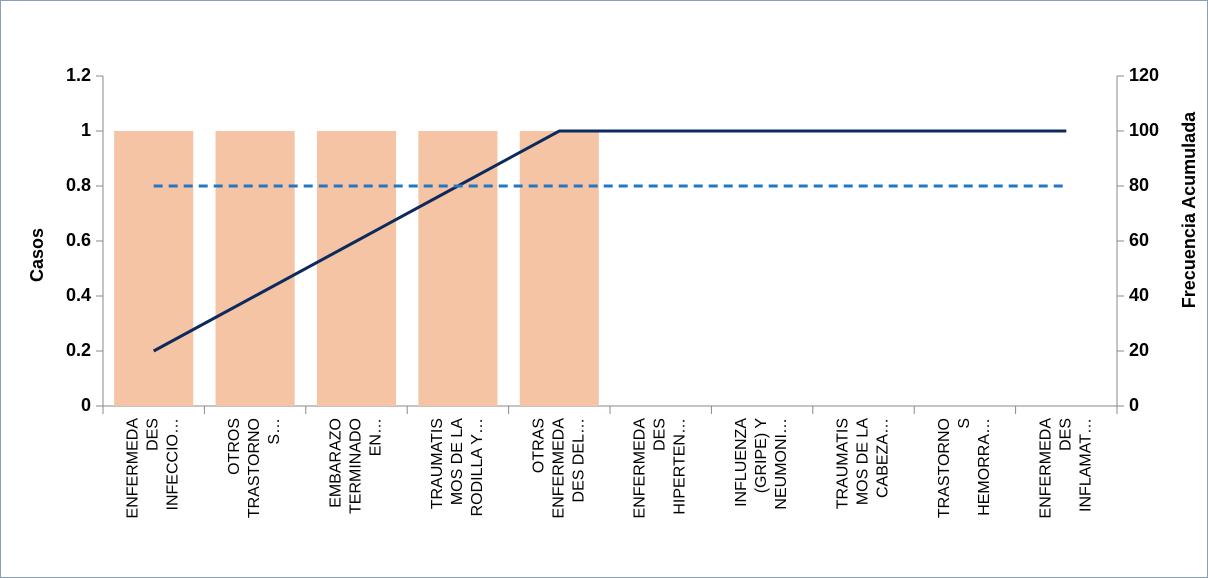  I want to click on y-tick-label: 0.6, so click(78, 240).